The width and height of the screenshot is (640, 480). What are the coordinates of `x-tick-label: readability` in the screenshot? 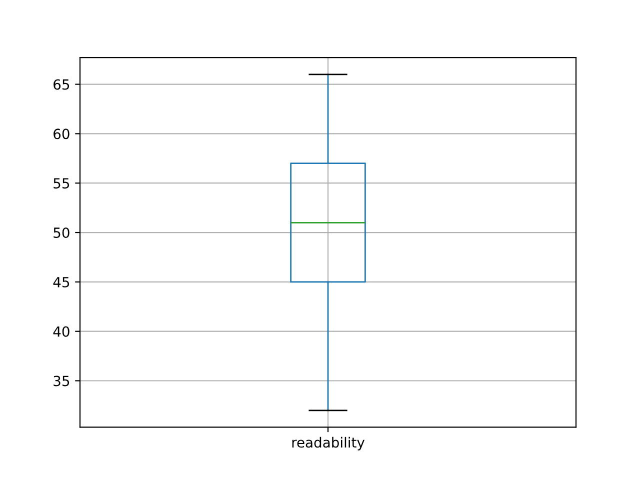 It's located at (328, 443).